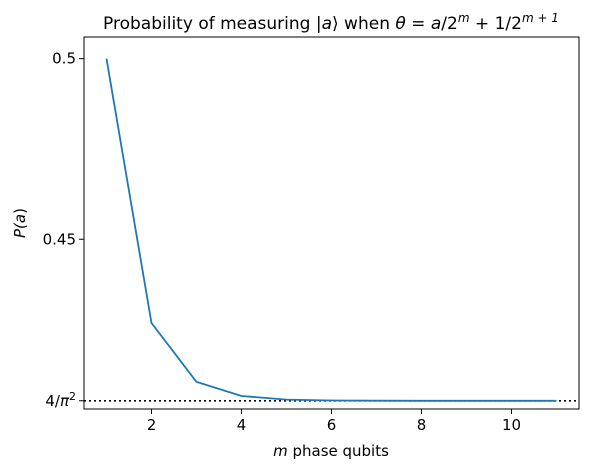 The width and height of the screenshot is (603, 472). What do you see at coordinates (20, 223) in the screenshot?
I see `y-axis-label: P(a)` at bounding box center [20, 223].